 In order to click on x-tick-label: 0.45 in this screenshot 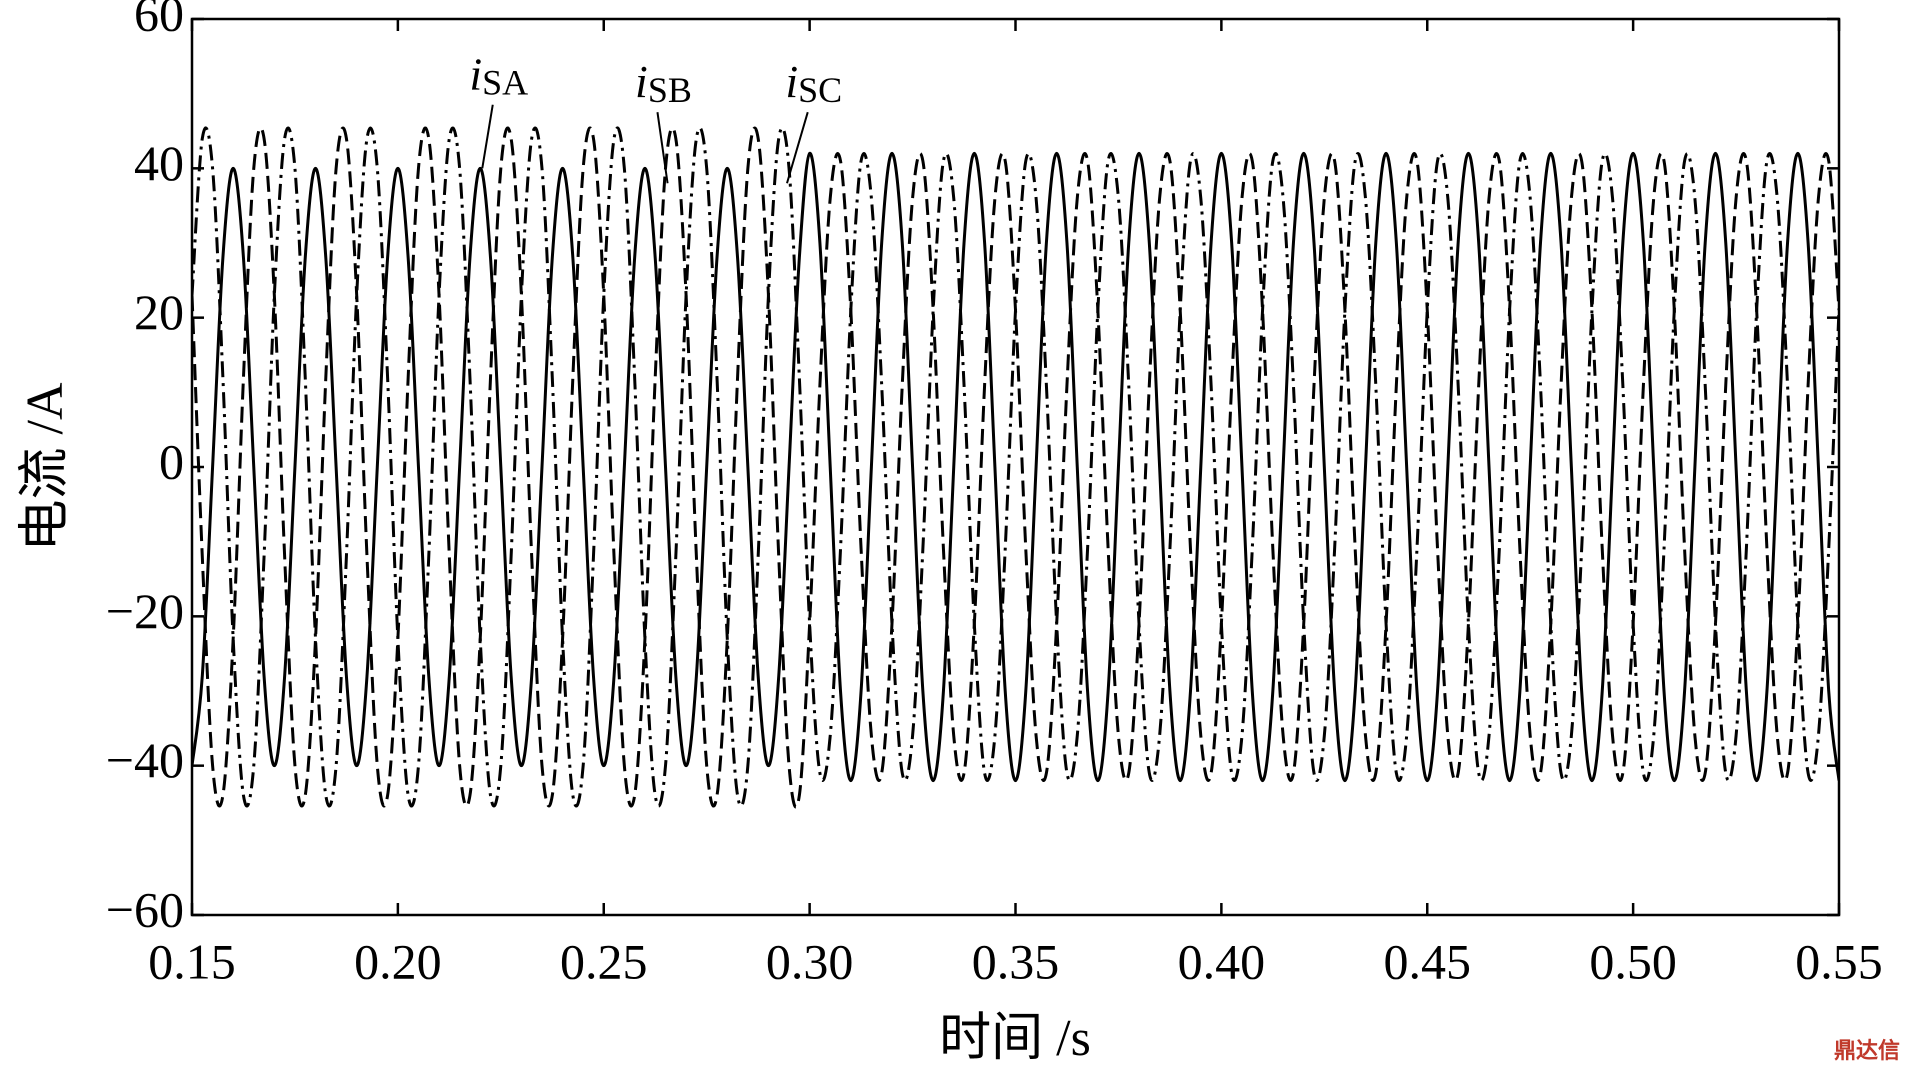, I will do `click(1428, 961)`.